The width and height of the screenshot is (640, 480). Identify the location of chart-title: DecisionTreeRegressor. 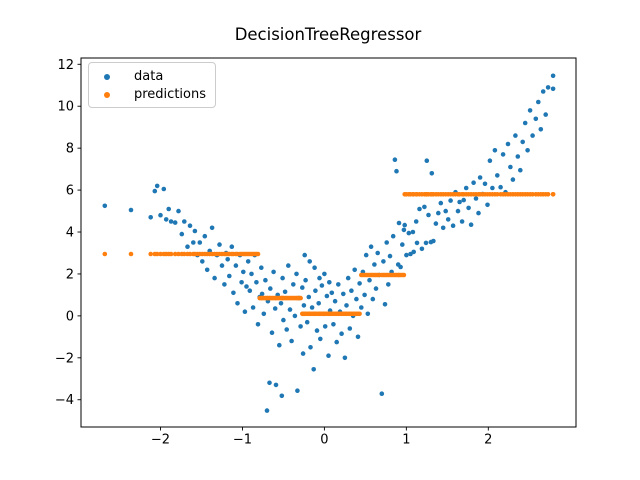
(328, 34).